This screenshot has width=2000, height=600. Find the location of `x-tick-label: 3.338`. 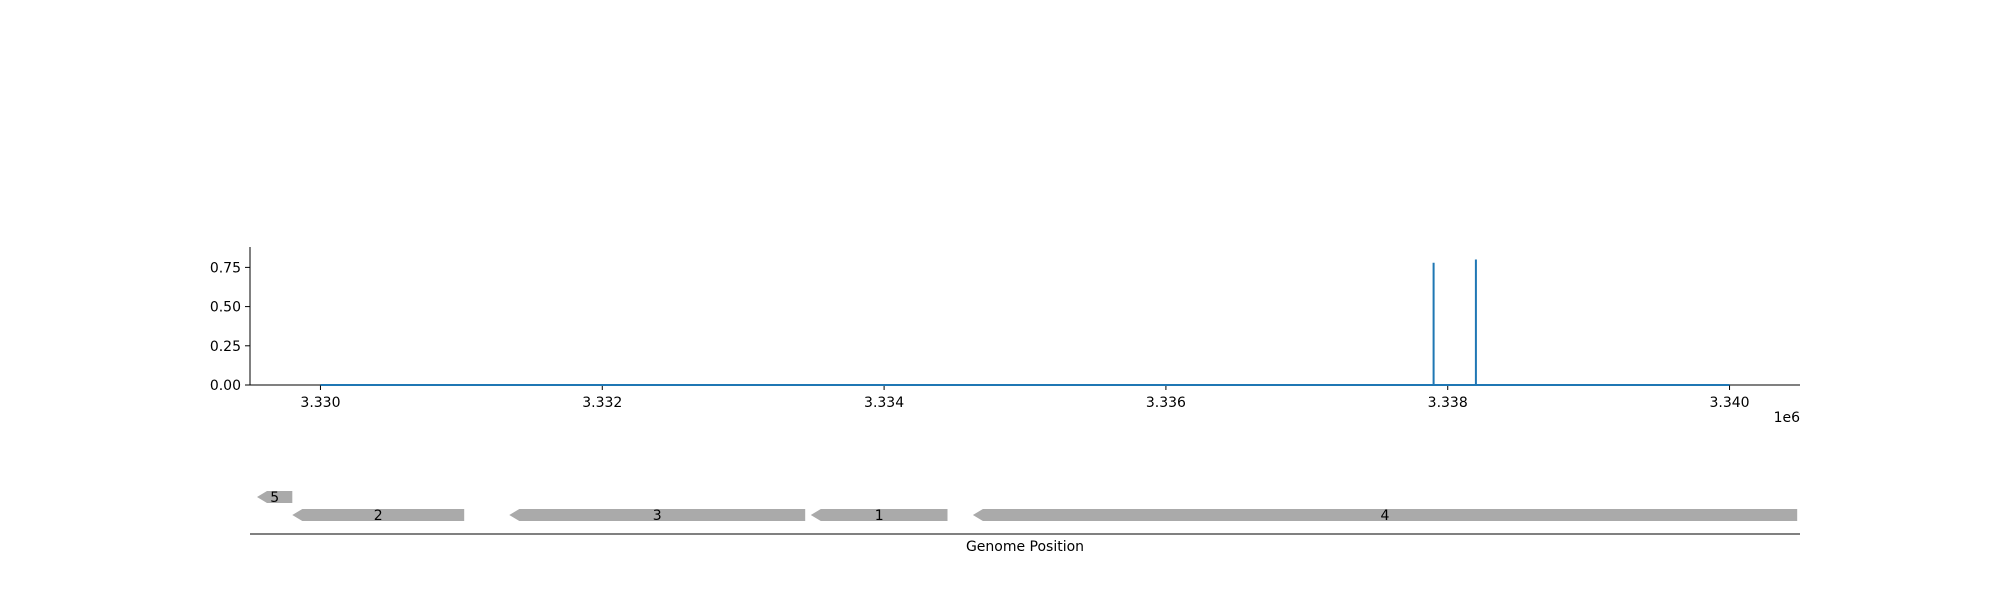

x-tick-label: 3.338 is located at coordinates (1448, 403).